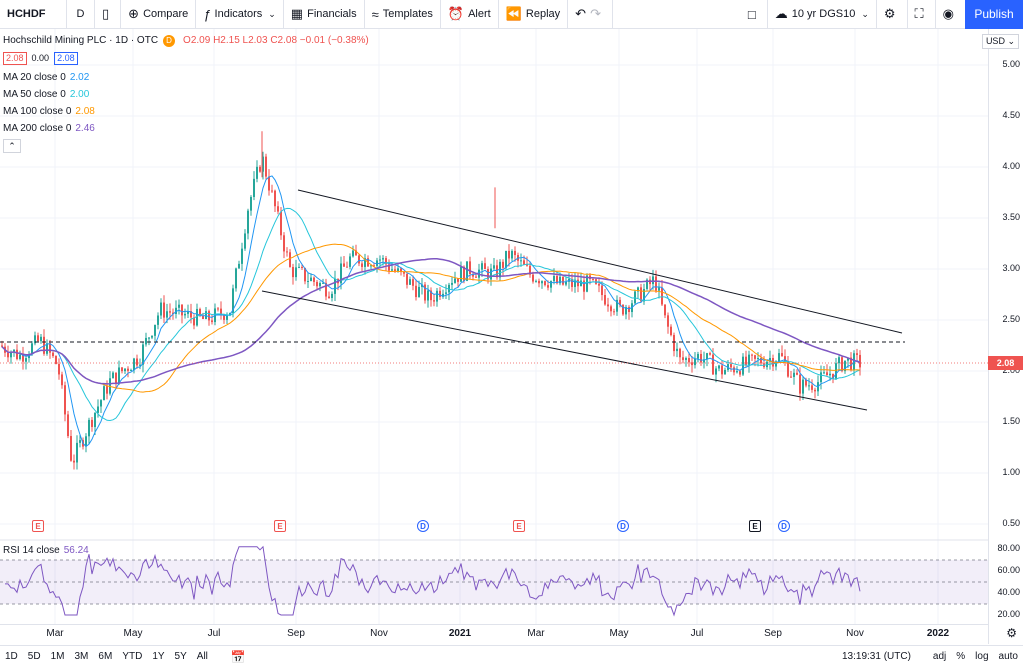  I want to click on layout-name-button: ☁ 10 yr DGS10 ⌄, so click(822, 14).